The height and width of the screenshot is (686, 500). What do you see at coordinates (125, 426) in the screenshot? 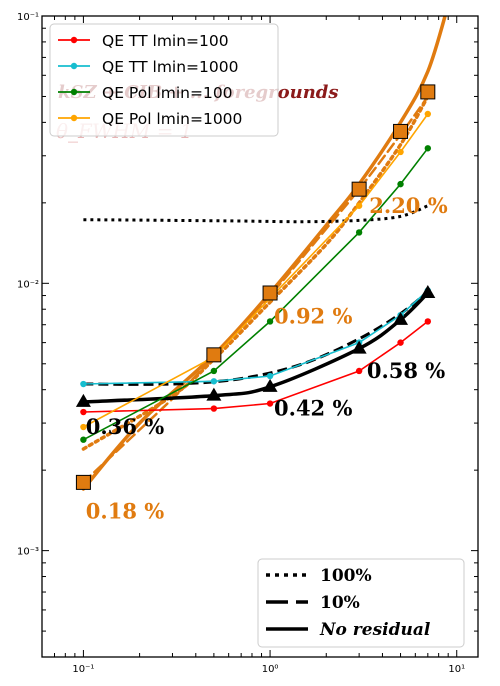
I see `annotation-label: 0.36 %` at bounding box center [125, 426].